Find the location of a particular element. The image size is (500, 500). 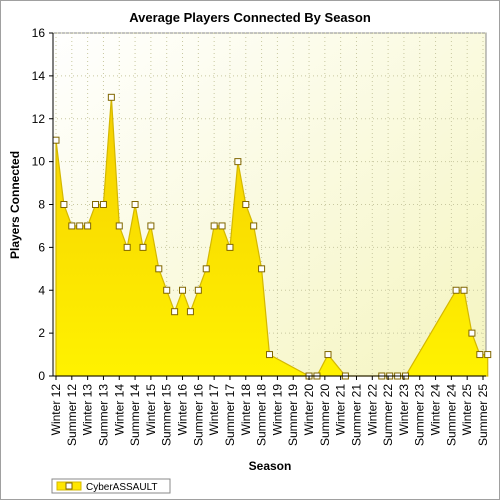

x-tick-label: Summer 24 is located at coordinates (451, 415).